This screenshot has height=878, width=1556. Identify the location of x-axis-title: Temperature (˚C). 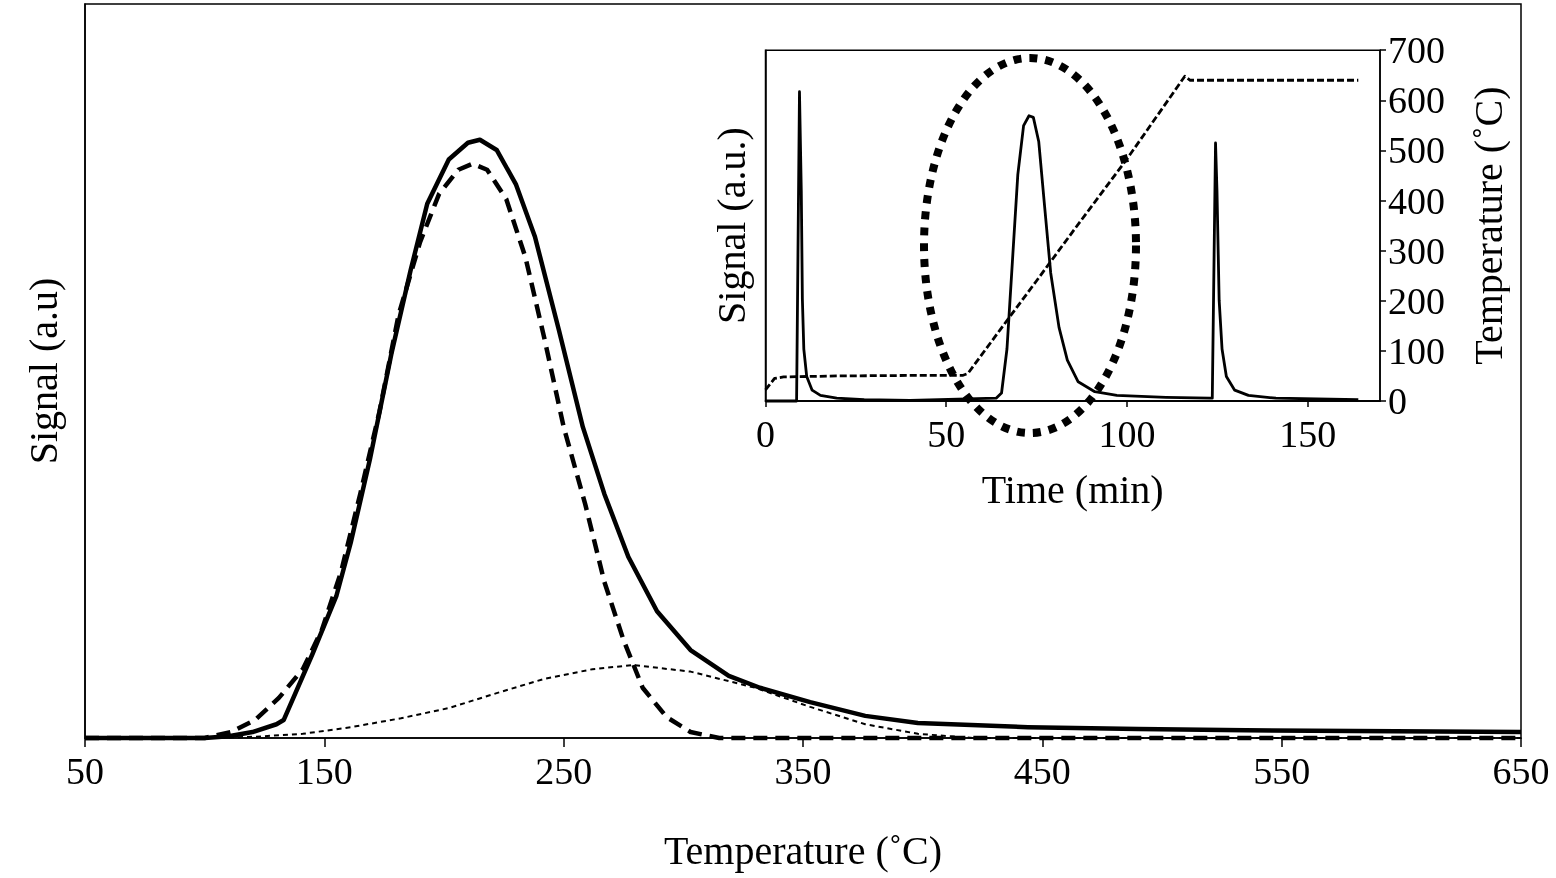
(803, 850).